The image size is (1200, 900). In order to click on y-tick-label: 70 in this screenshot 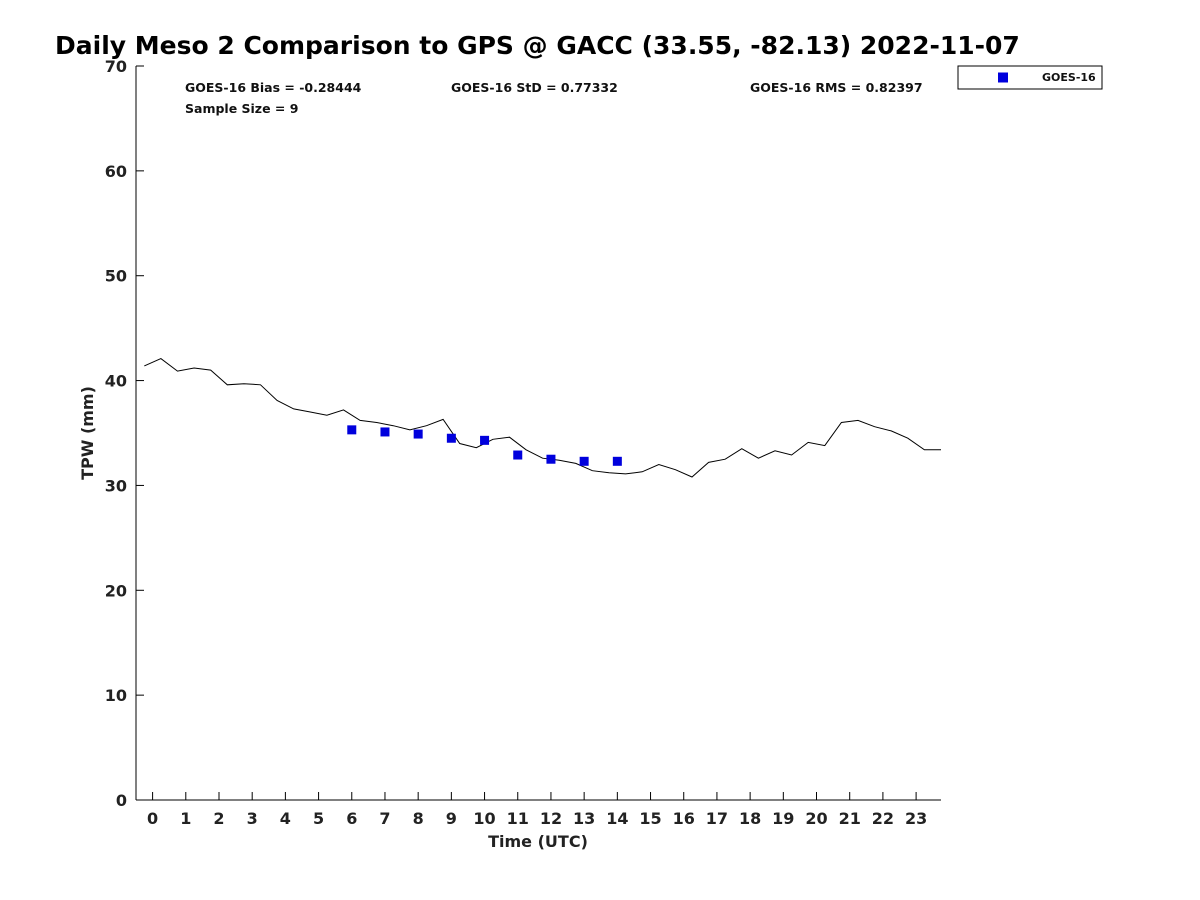, I will do `click(116, 66)`.